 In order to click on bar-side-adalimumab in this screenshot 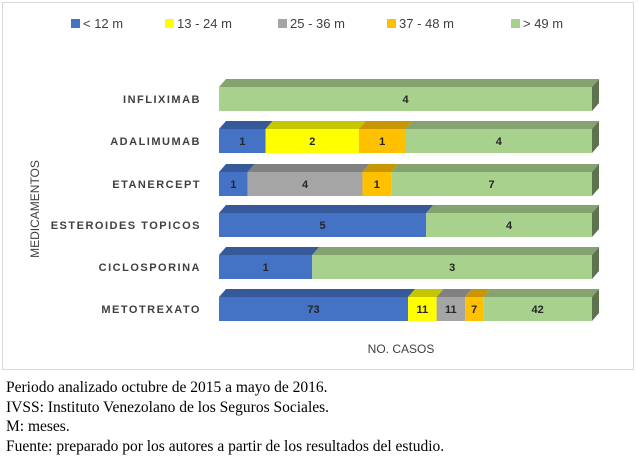, I will do `click(595, 137)`.